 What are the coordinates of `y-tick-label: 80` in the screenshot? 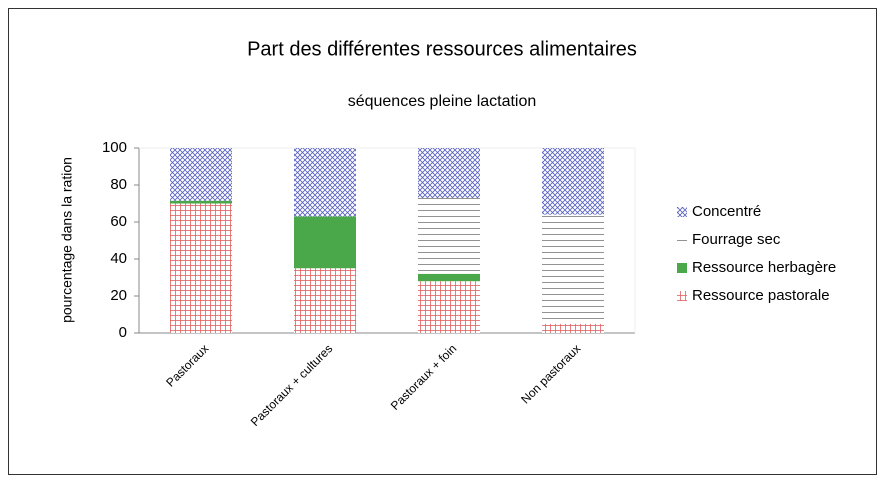 It's located at (118, 184).